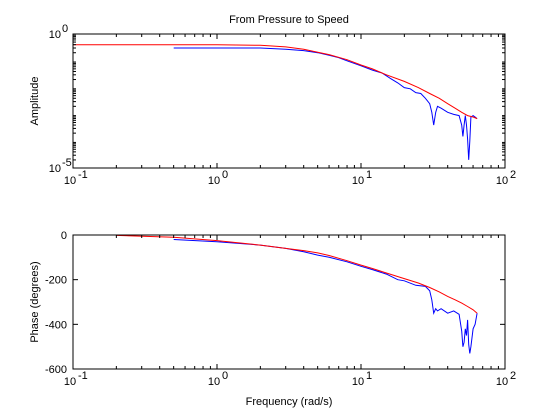 This screenshot has width=560, height=420. I want to click on phase-y-axis-title: Phase (degrees), so click(35, 301).